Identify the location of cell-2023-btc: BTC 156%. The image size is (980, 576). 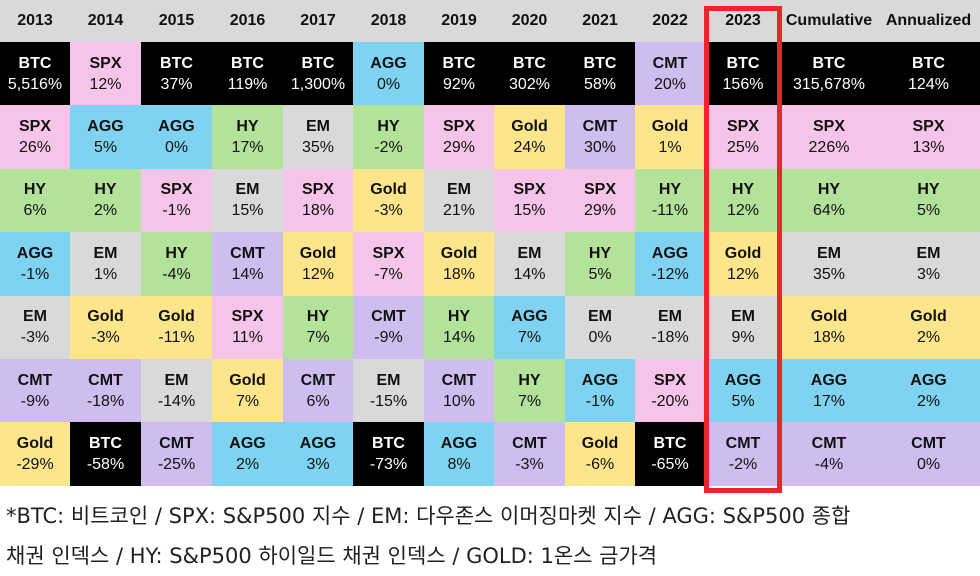
(743, 74).